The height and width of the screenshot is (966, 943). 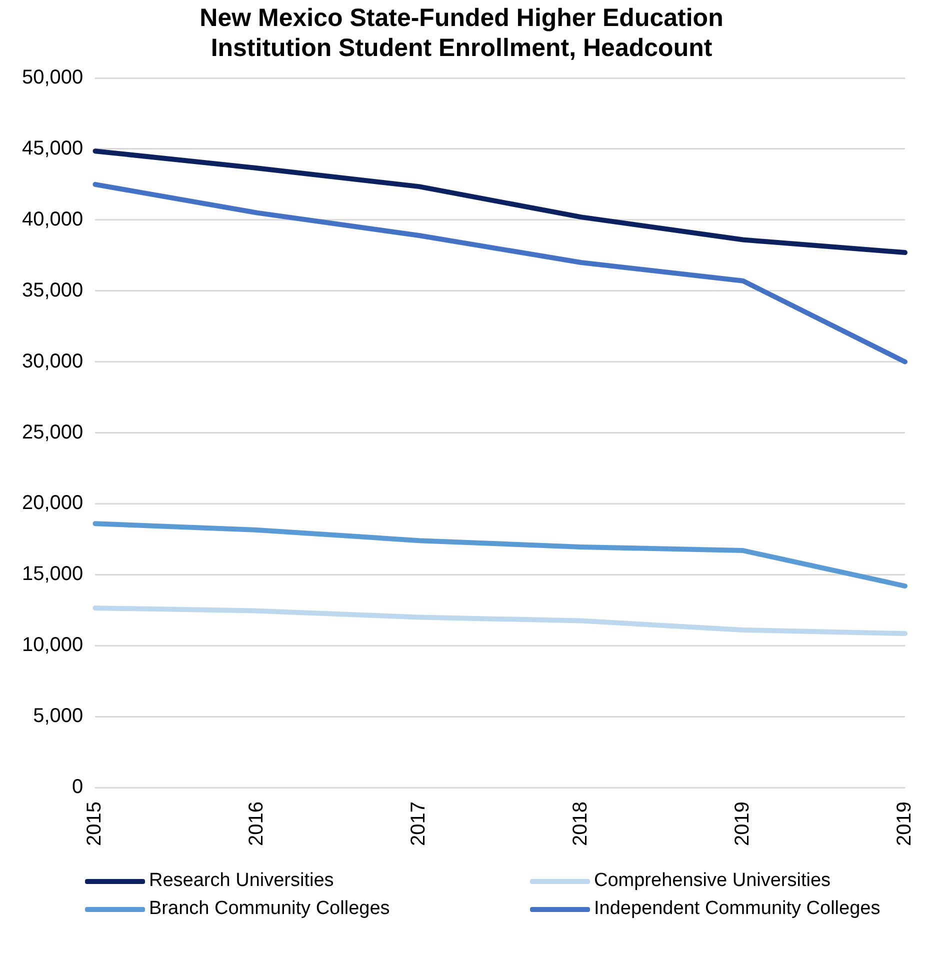 What do you see at coordinates (53, 432) in the screenshot?
I see `y-tick-label: 25,000` at bounding box center [53, 432].